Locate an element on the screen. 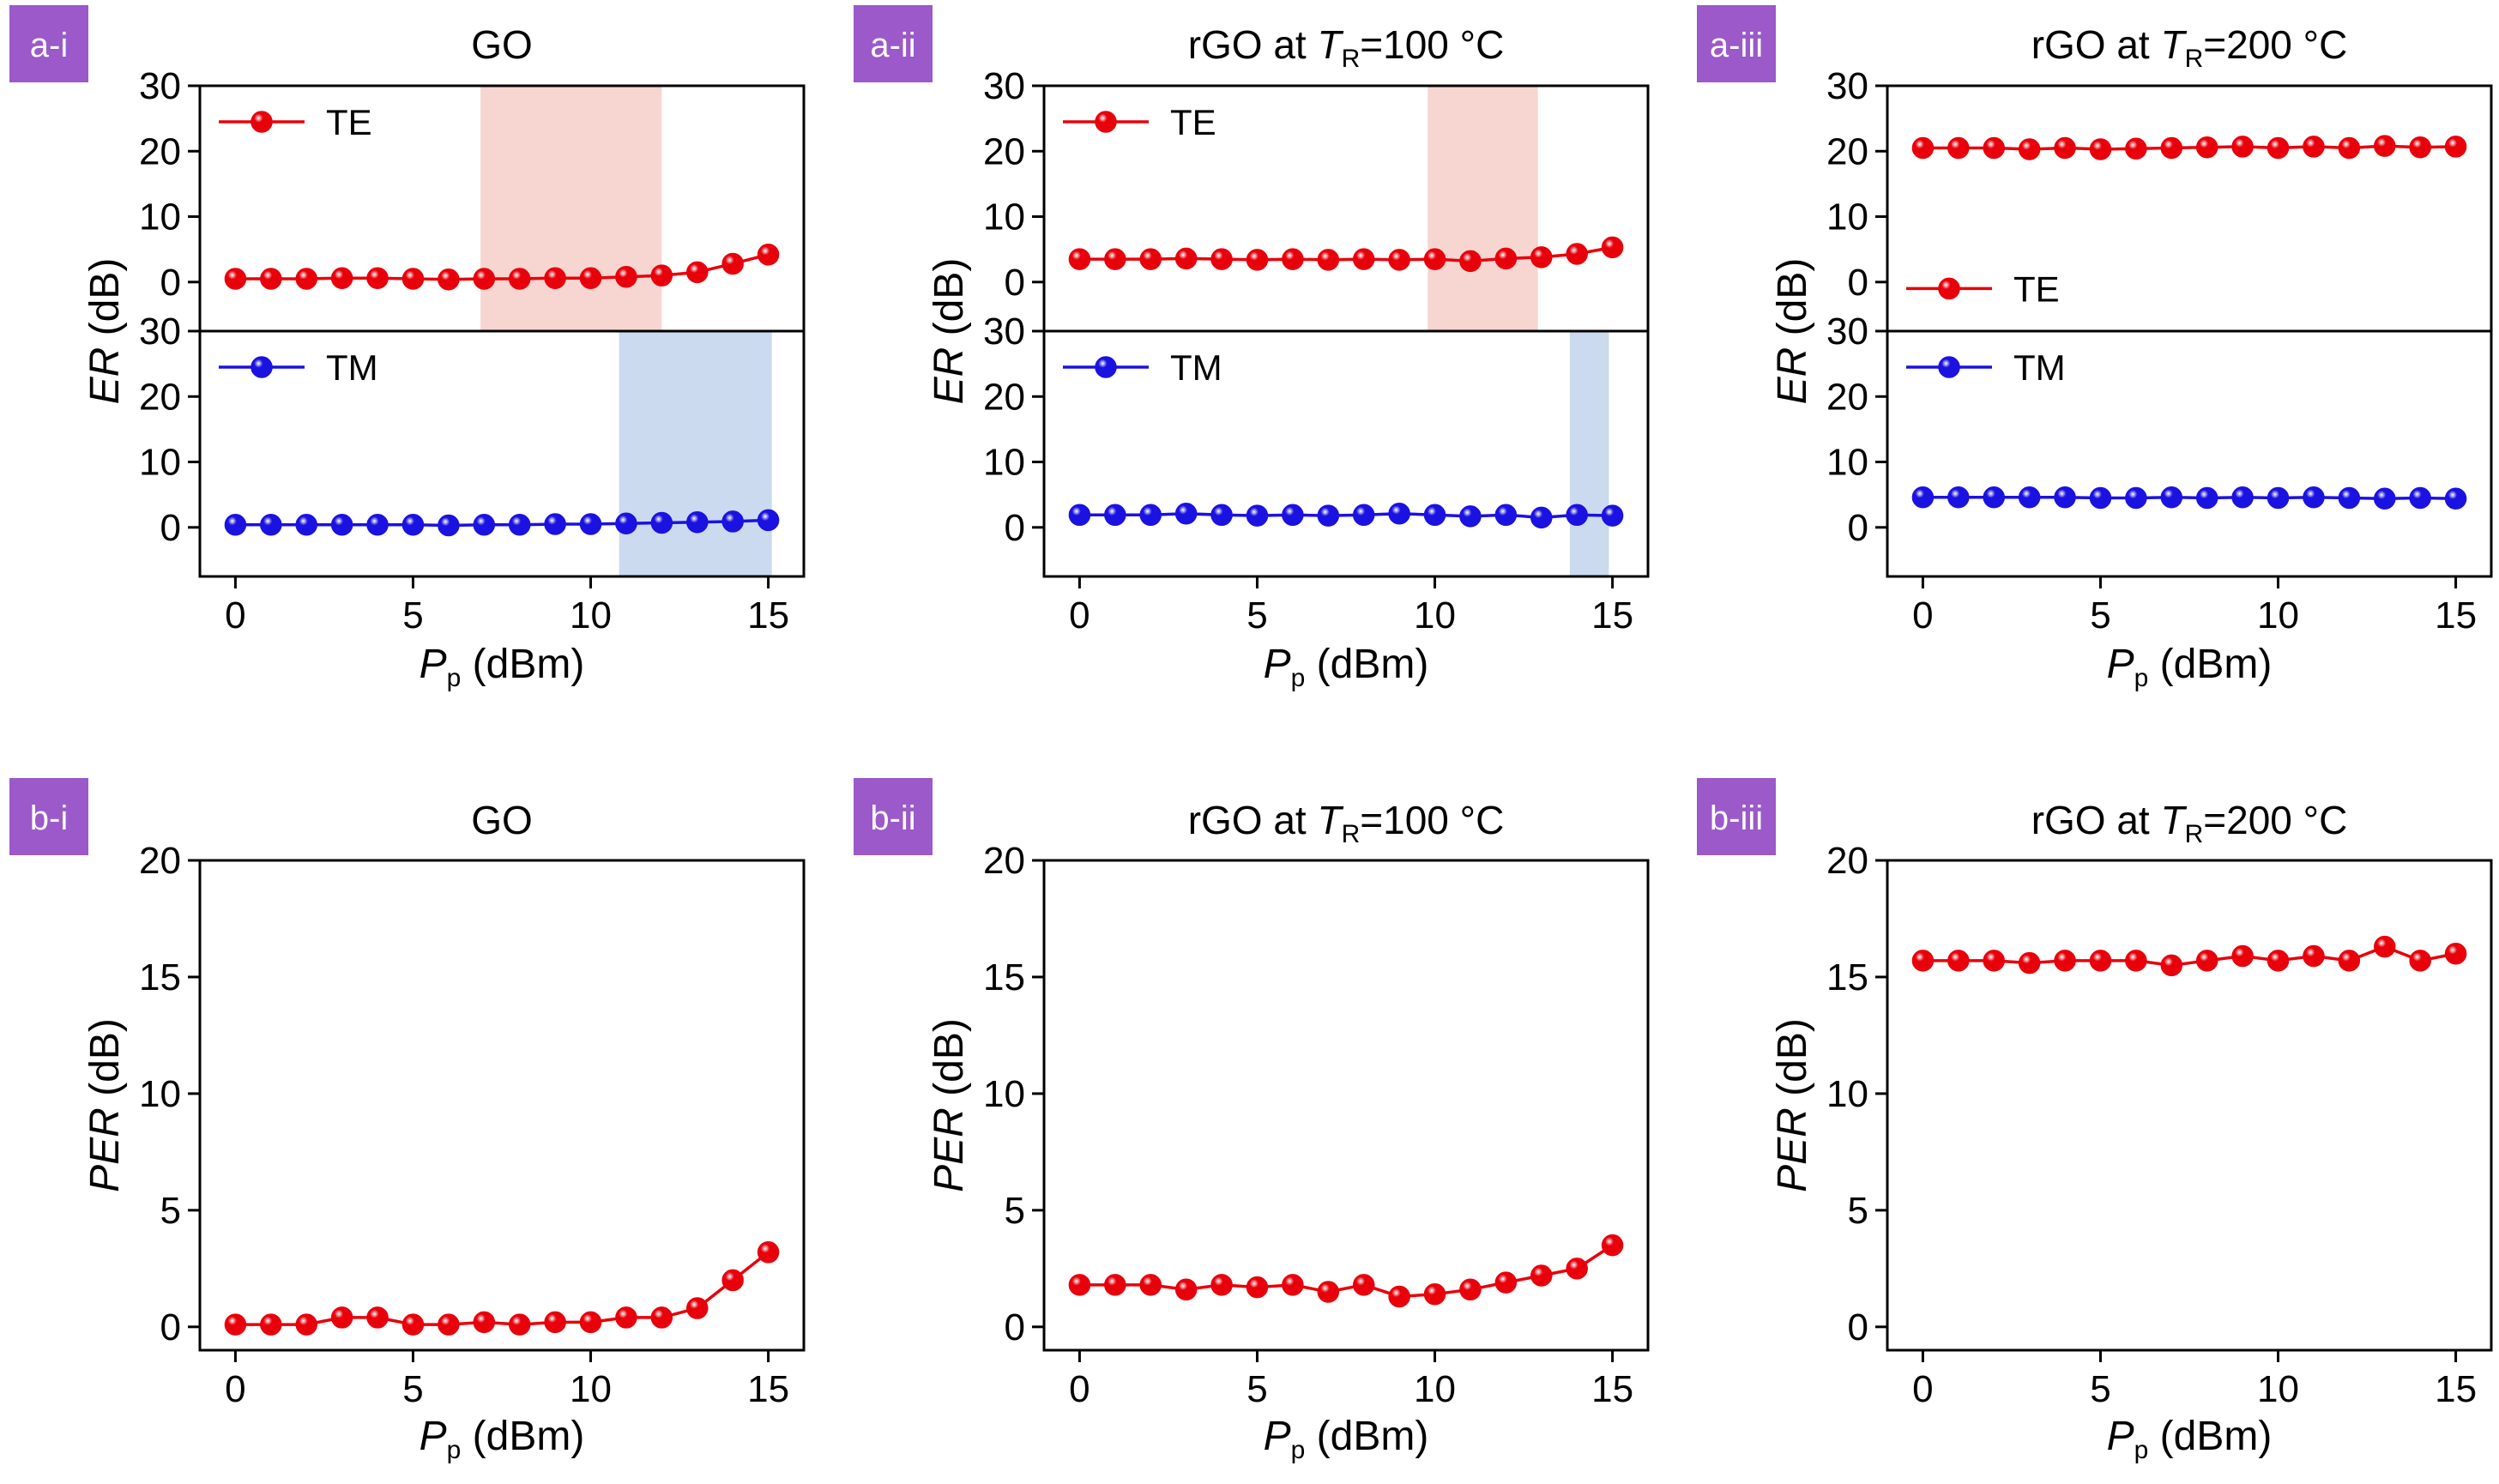 This screenshot has width=2499, height=1484. y-label-unit: (dB) is located at coordinates (1793, 302).